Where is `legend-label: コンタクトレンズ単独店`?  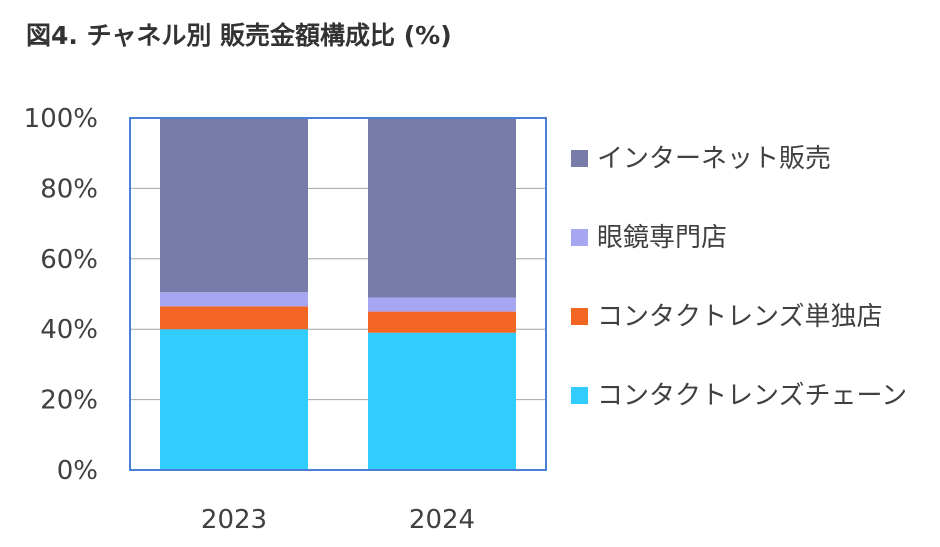 legend-label: コンタクトレンズ単独店 is located at coordinates (739, 317).